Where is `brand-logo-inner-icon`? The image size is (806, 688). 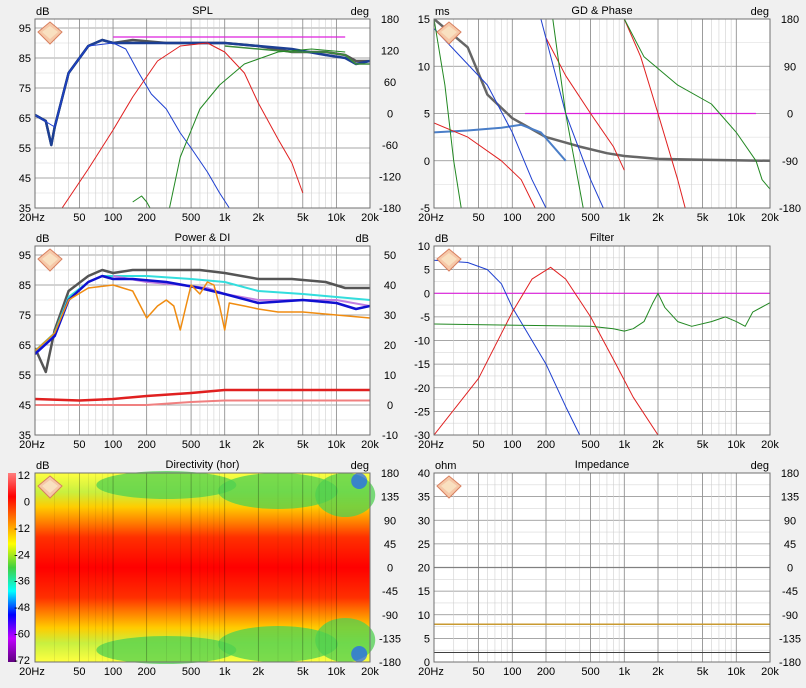 brand-logo-inner-icon is located at coordinates (449, 259).